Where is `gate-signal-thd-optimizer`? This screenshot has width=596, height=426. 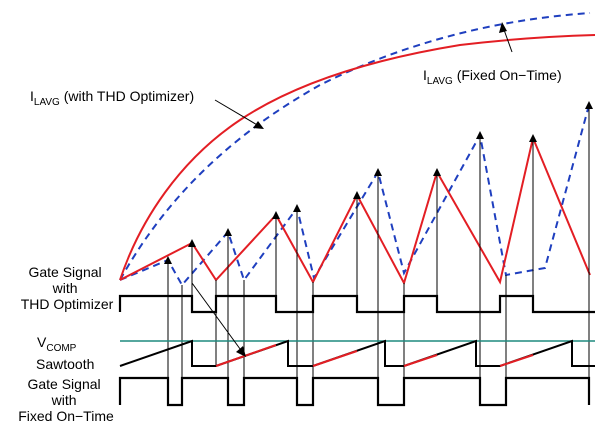
gate-signal-thd-optimizer is located at coordinates (356, 304).